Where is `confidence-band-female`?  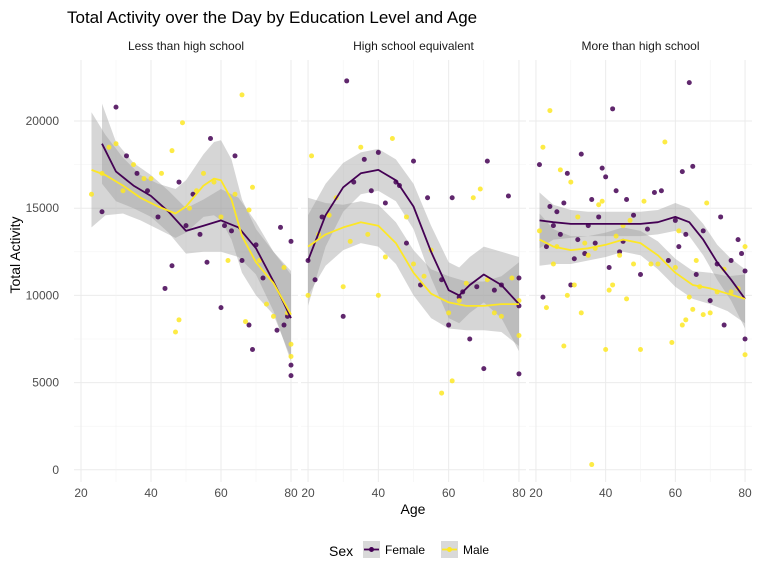 confidence-band-female is located at coordinates (413, 250).